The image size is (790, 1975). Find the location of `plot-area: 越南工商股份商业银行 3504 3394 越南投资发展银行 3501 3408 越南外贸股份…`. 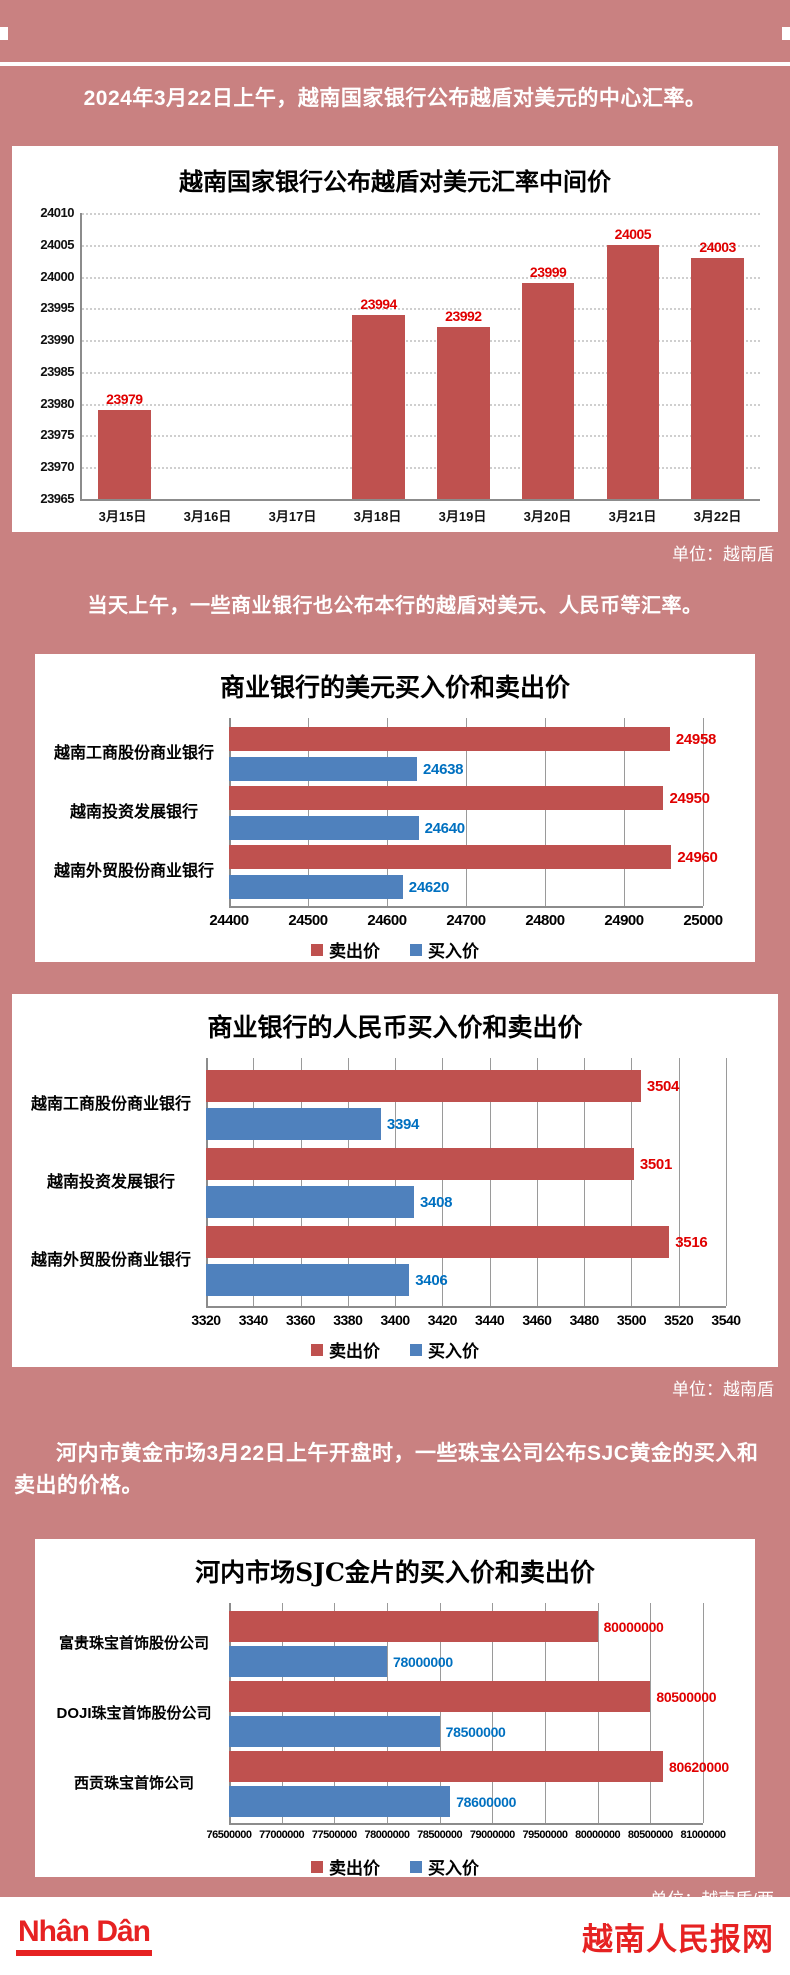

plot-area: 越南工商股份商业银行 3504 3394 越南投资发展银行 3501 3408 越南外贸股份… is located at coordinates (395, 1210).